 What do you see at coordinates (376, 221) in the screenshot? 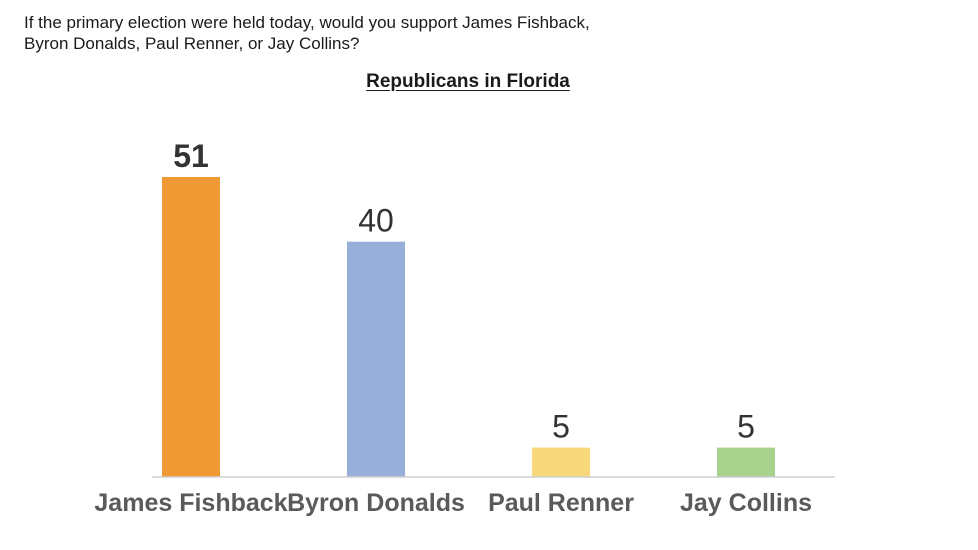
I see `data-label-1: 40` at bounding box center [376, 221].